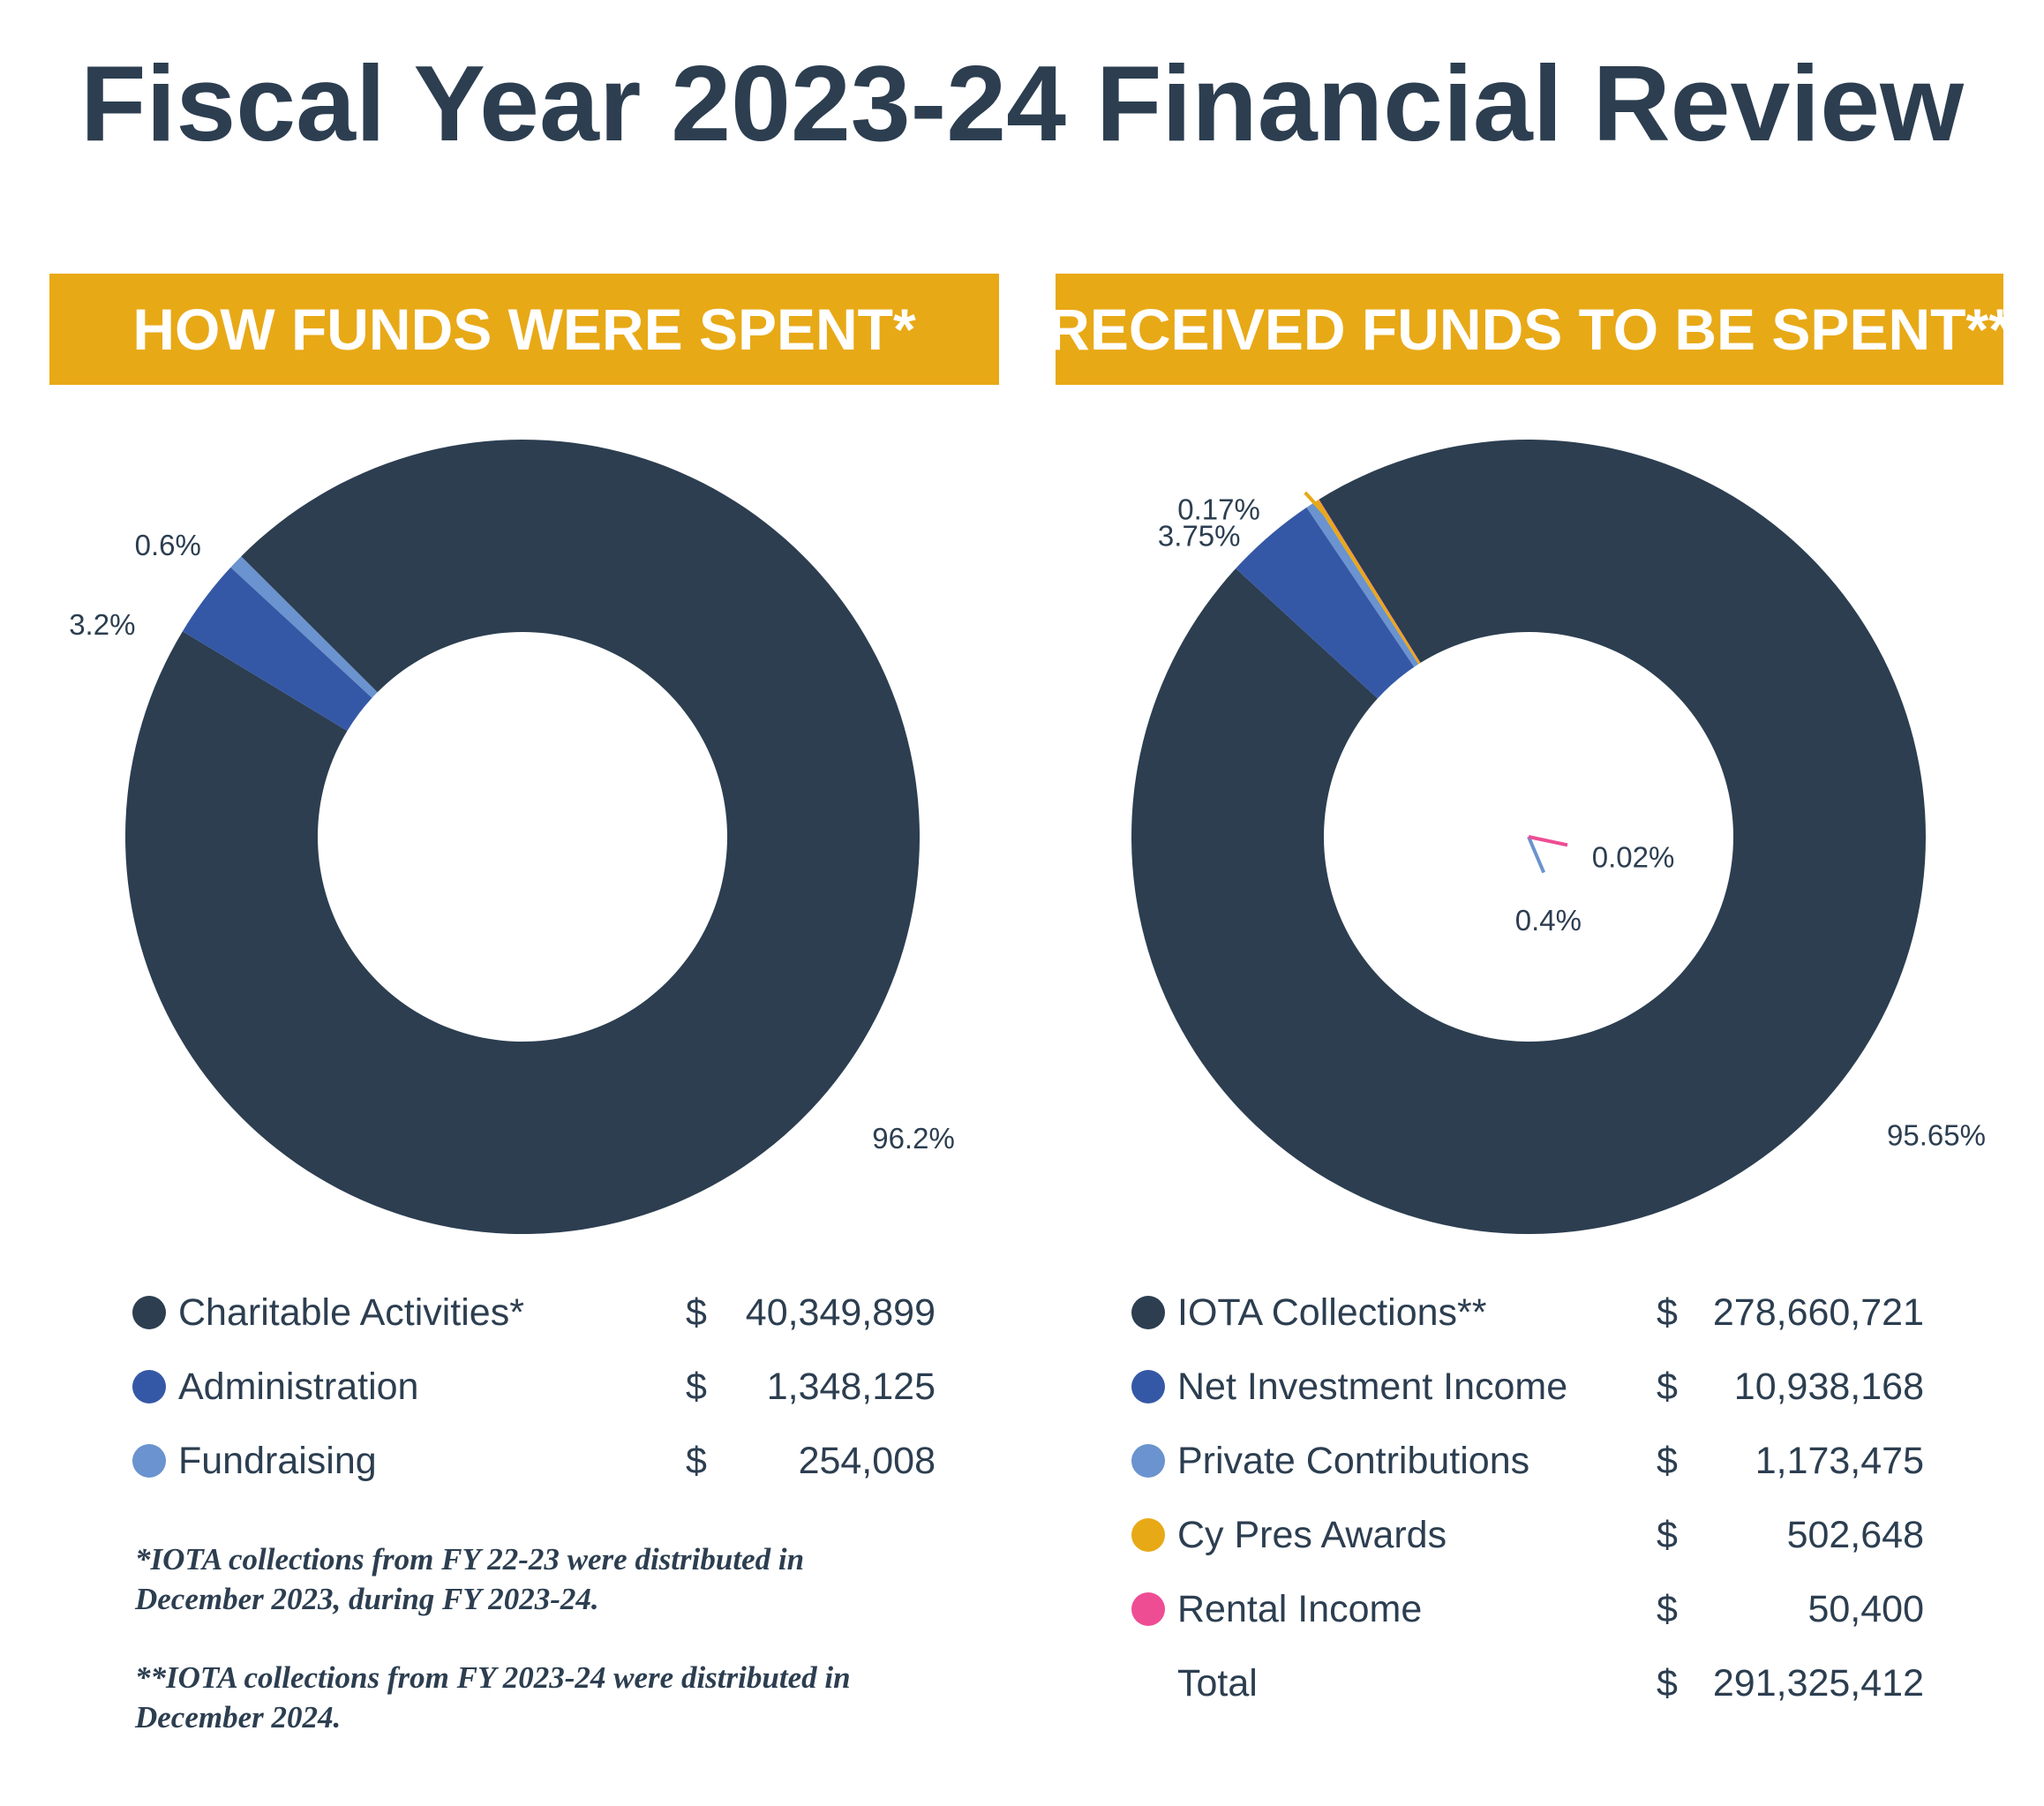 This screenshot has width=2044, height=1806. I want to click on slice-cy-pres-awards, so click(1367, 582).